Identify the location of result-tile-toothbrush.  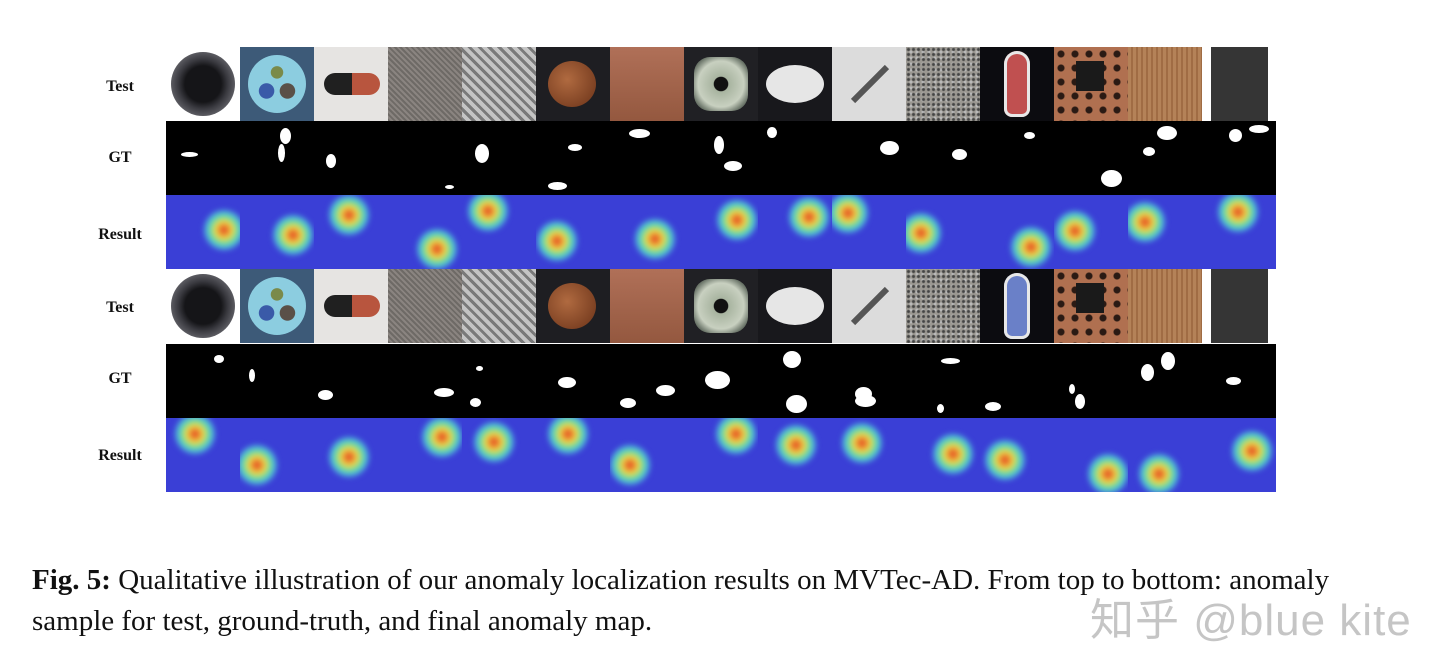
(1017, 455).